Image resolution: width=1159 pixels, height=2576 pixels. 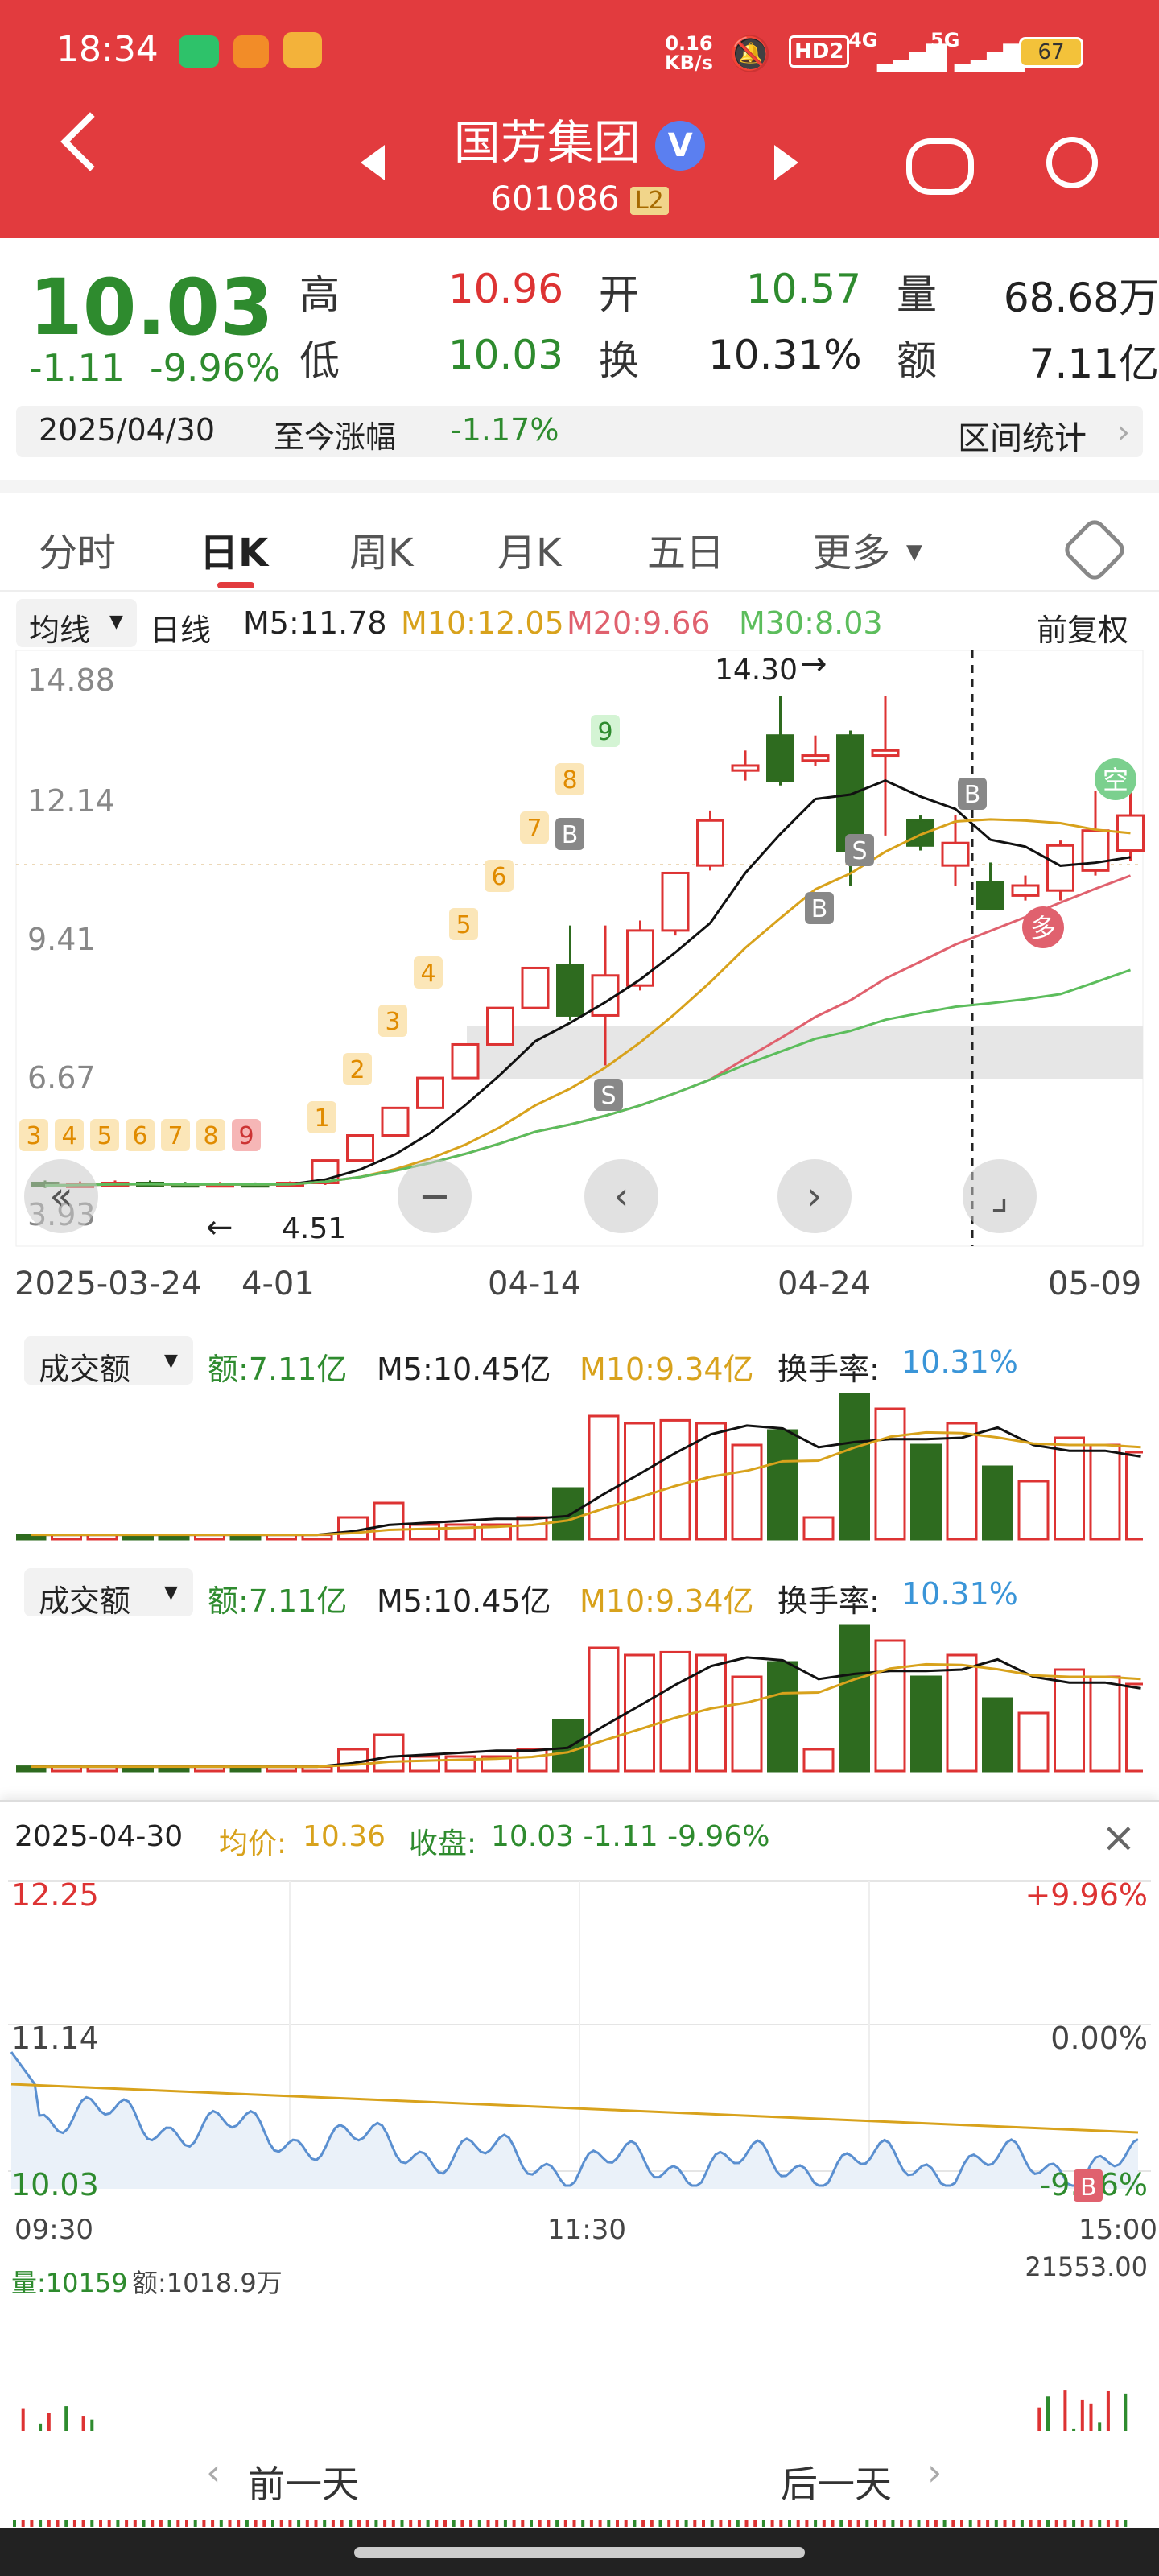 What do you see at coordinates (828, 1601) in the screenshot?
I see `vol2-turn-label: 换手率:` at bounding box center [828, 1601].